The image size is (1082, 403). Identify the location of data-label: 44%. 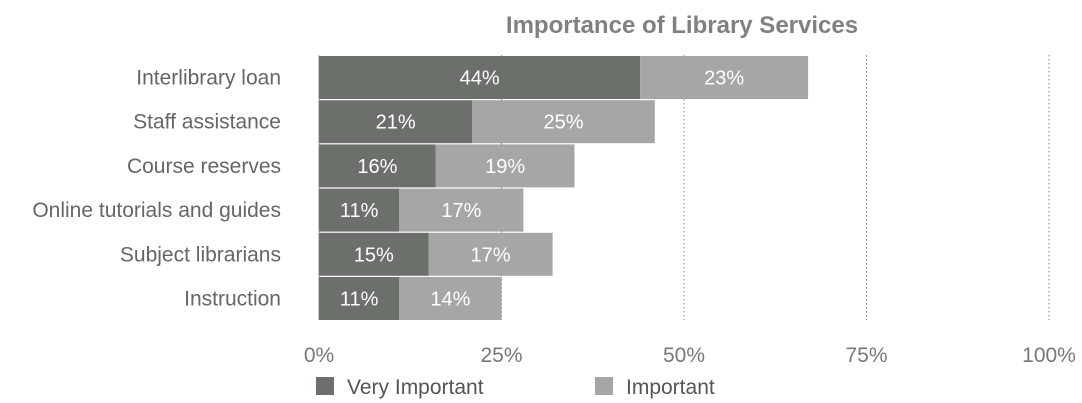
(480, 79).